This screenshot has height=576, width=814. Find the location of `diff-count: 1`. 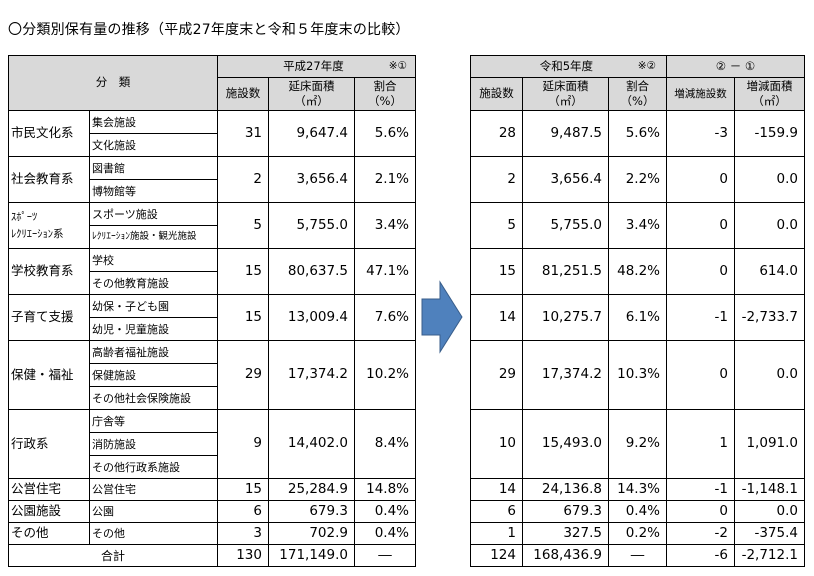

diff-count: 1 is located at coordinates (700, 444).